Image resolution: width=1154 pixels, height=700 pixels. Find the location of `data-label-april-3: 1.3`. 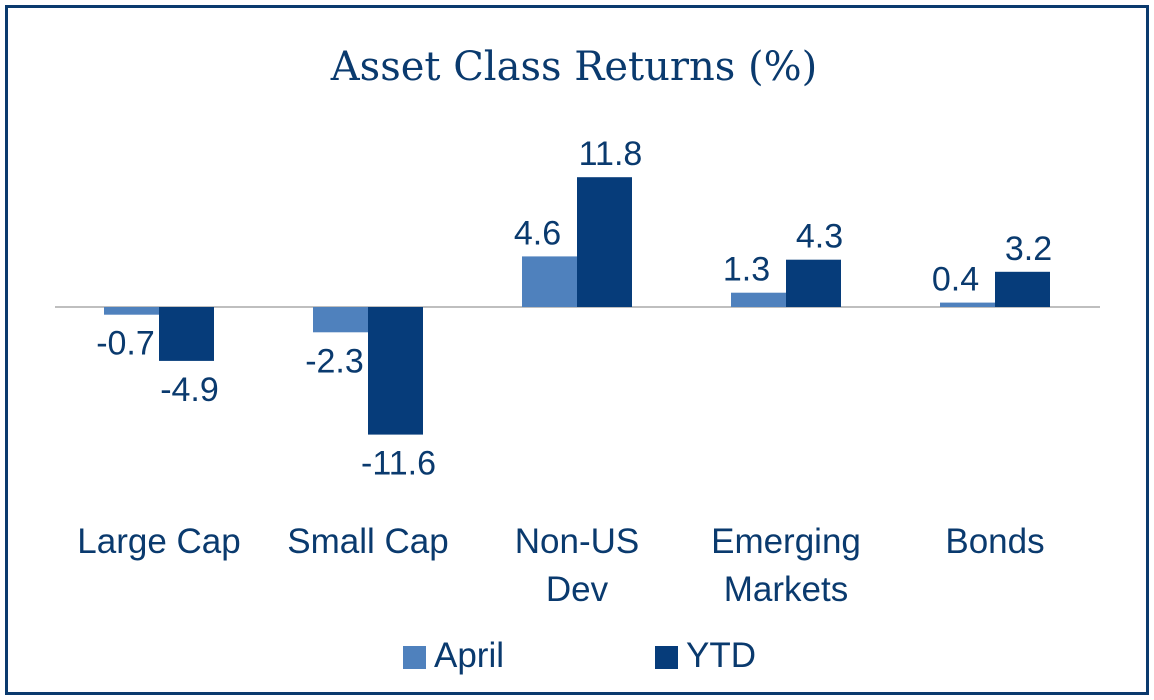

data-label-april-3: 1.3 is located at coordinates (746, 270).